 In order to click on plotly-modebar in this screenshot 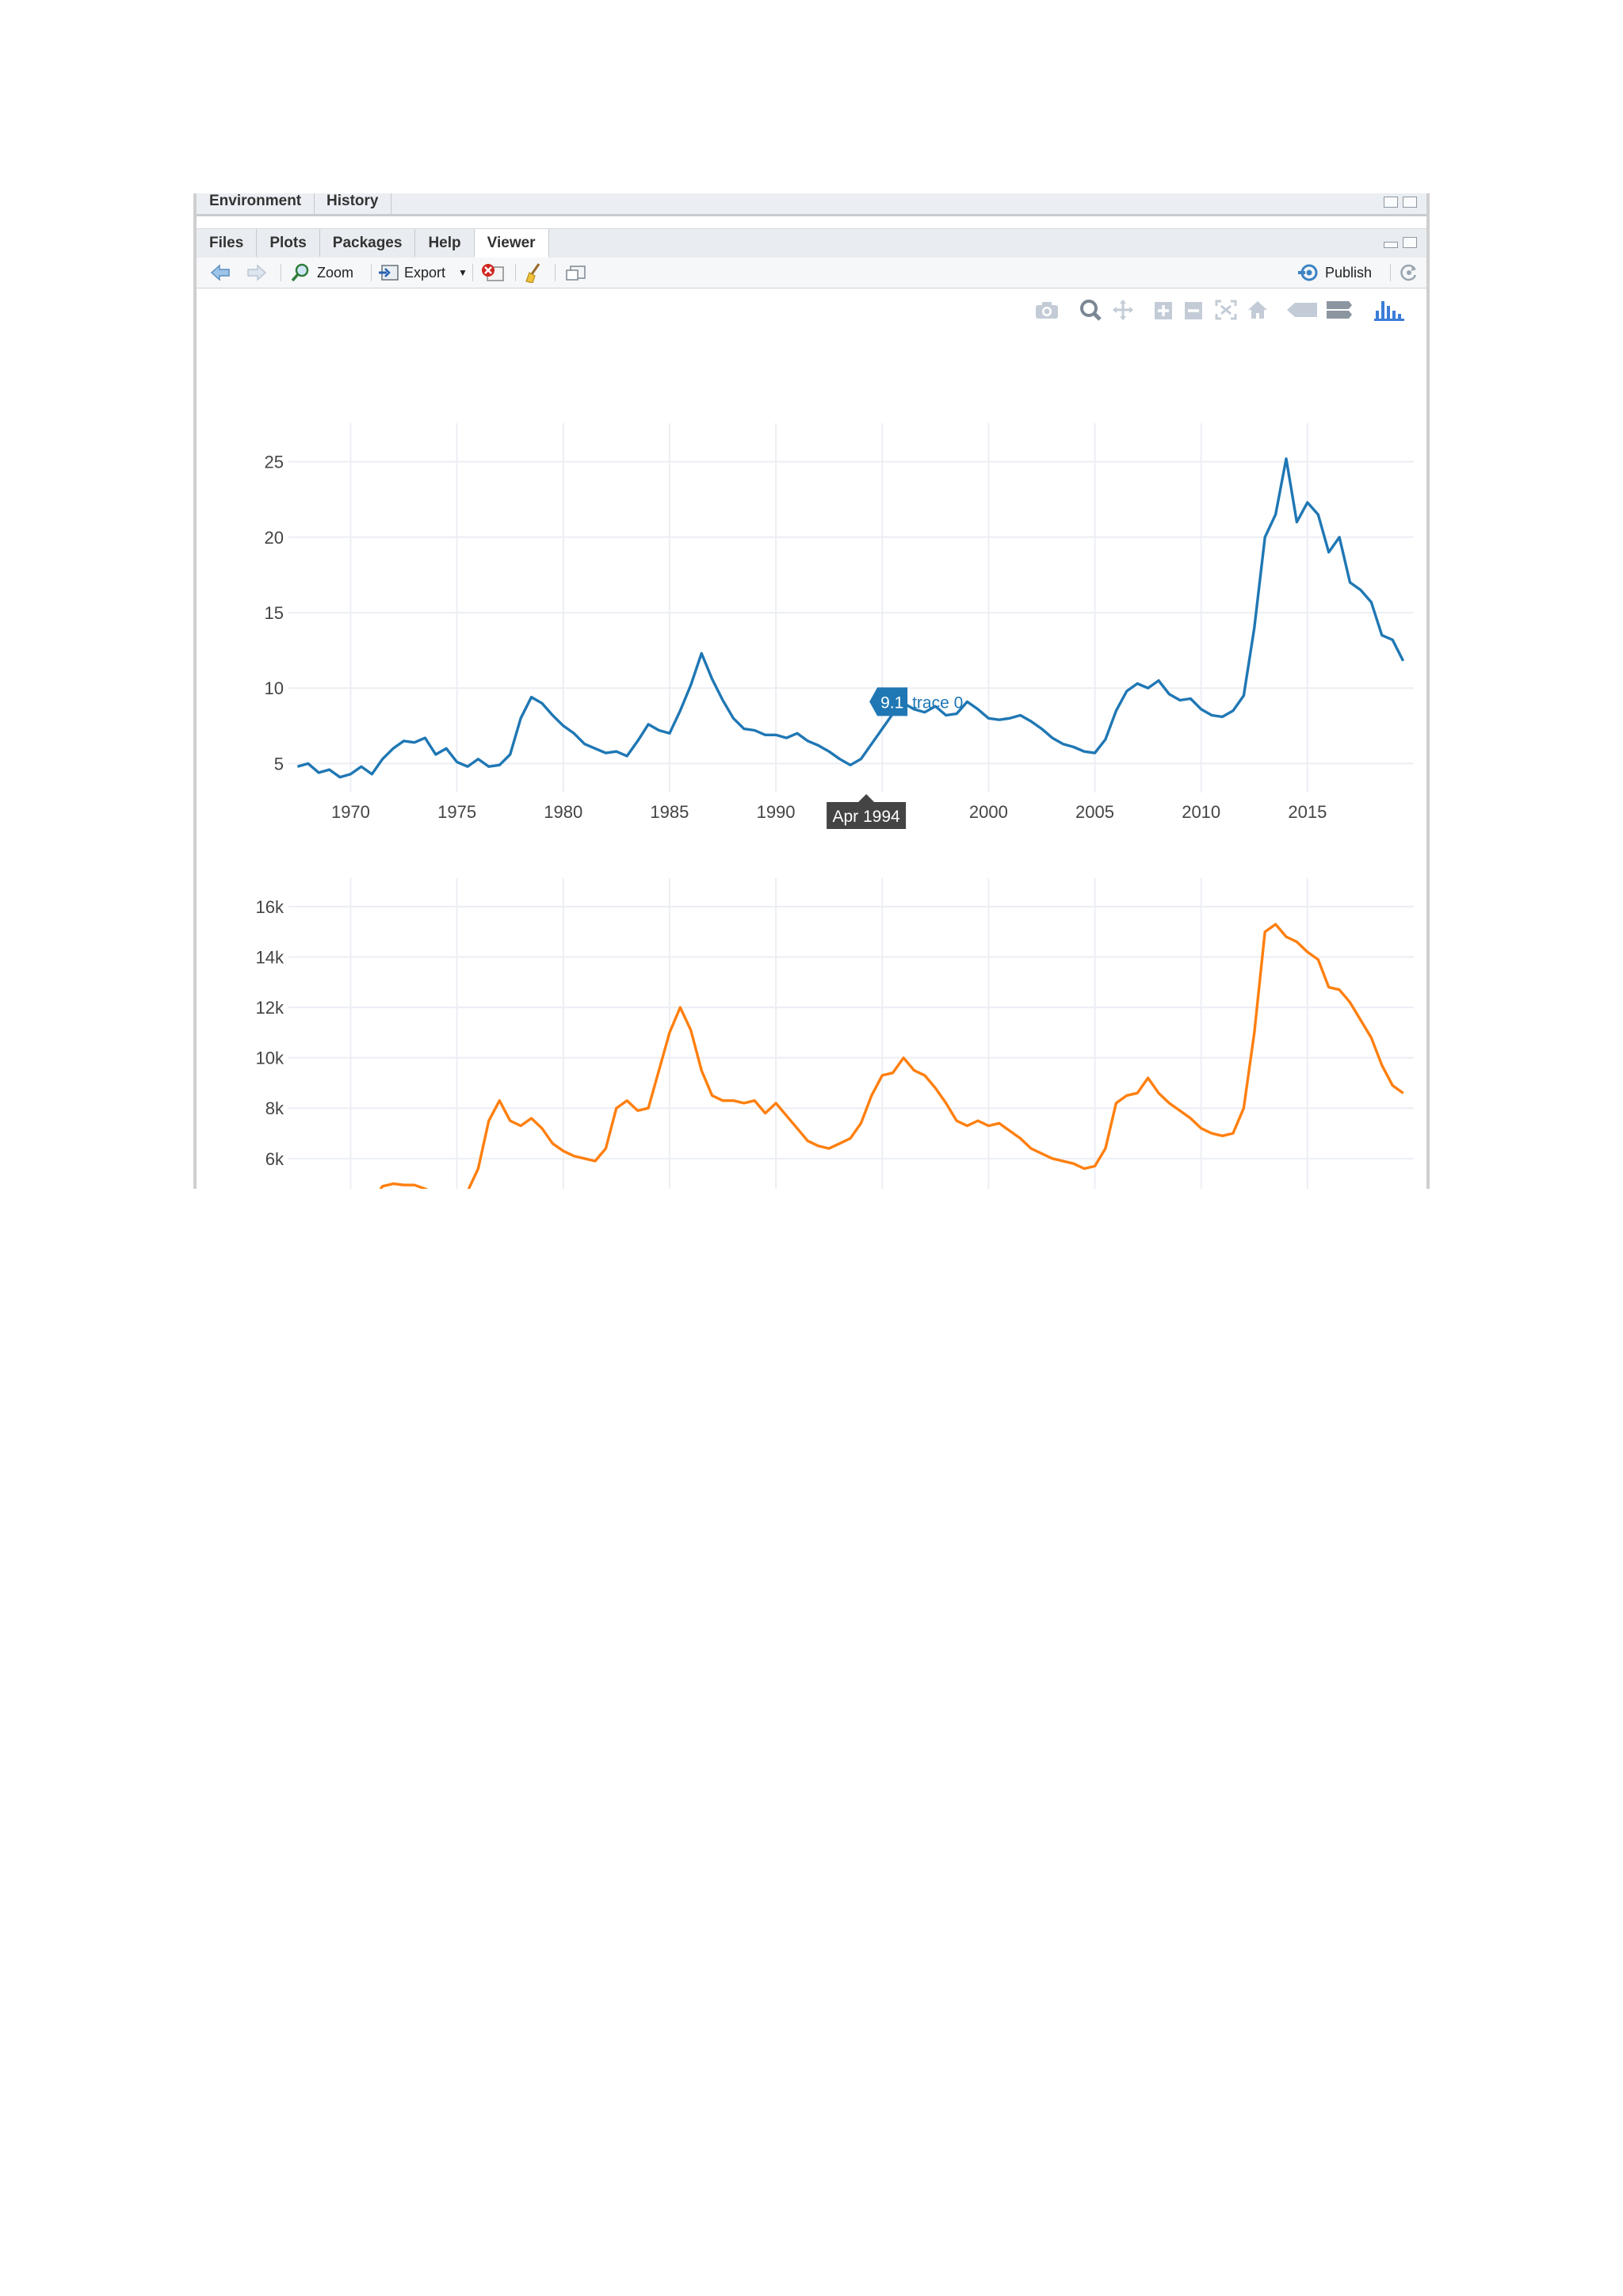, I will do `click(1212, 310)`.